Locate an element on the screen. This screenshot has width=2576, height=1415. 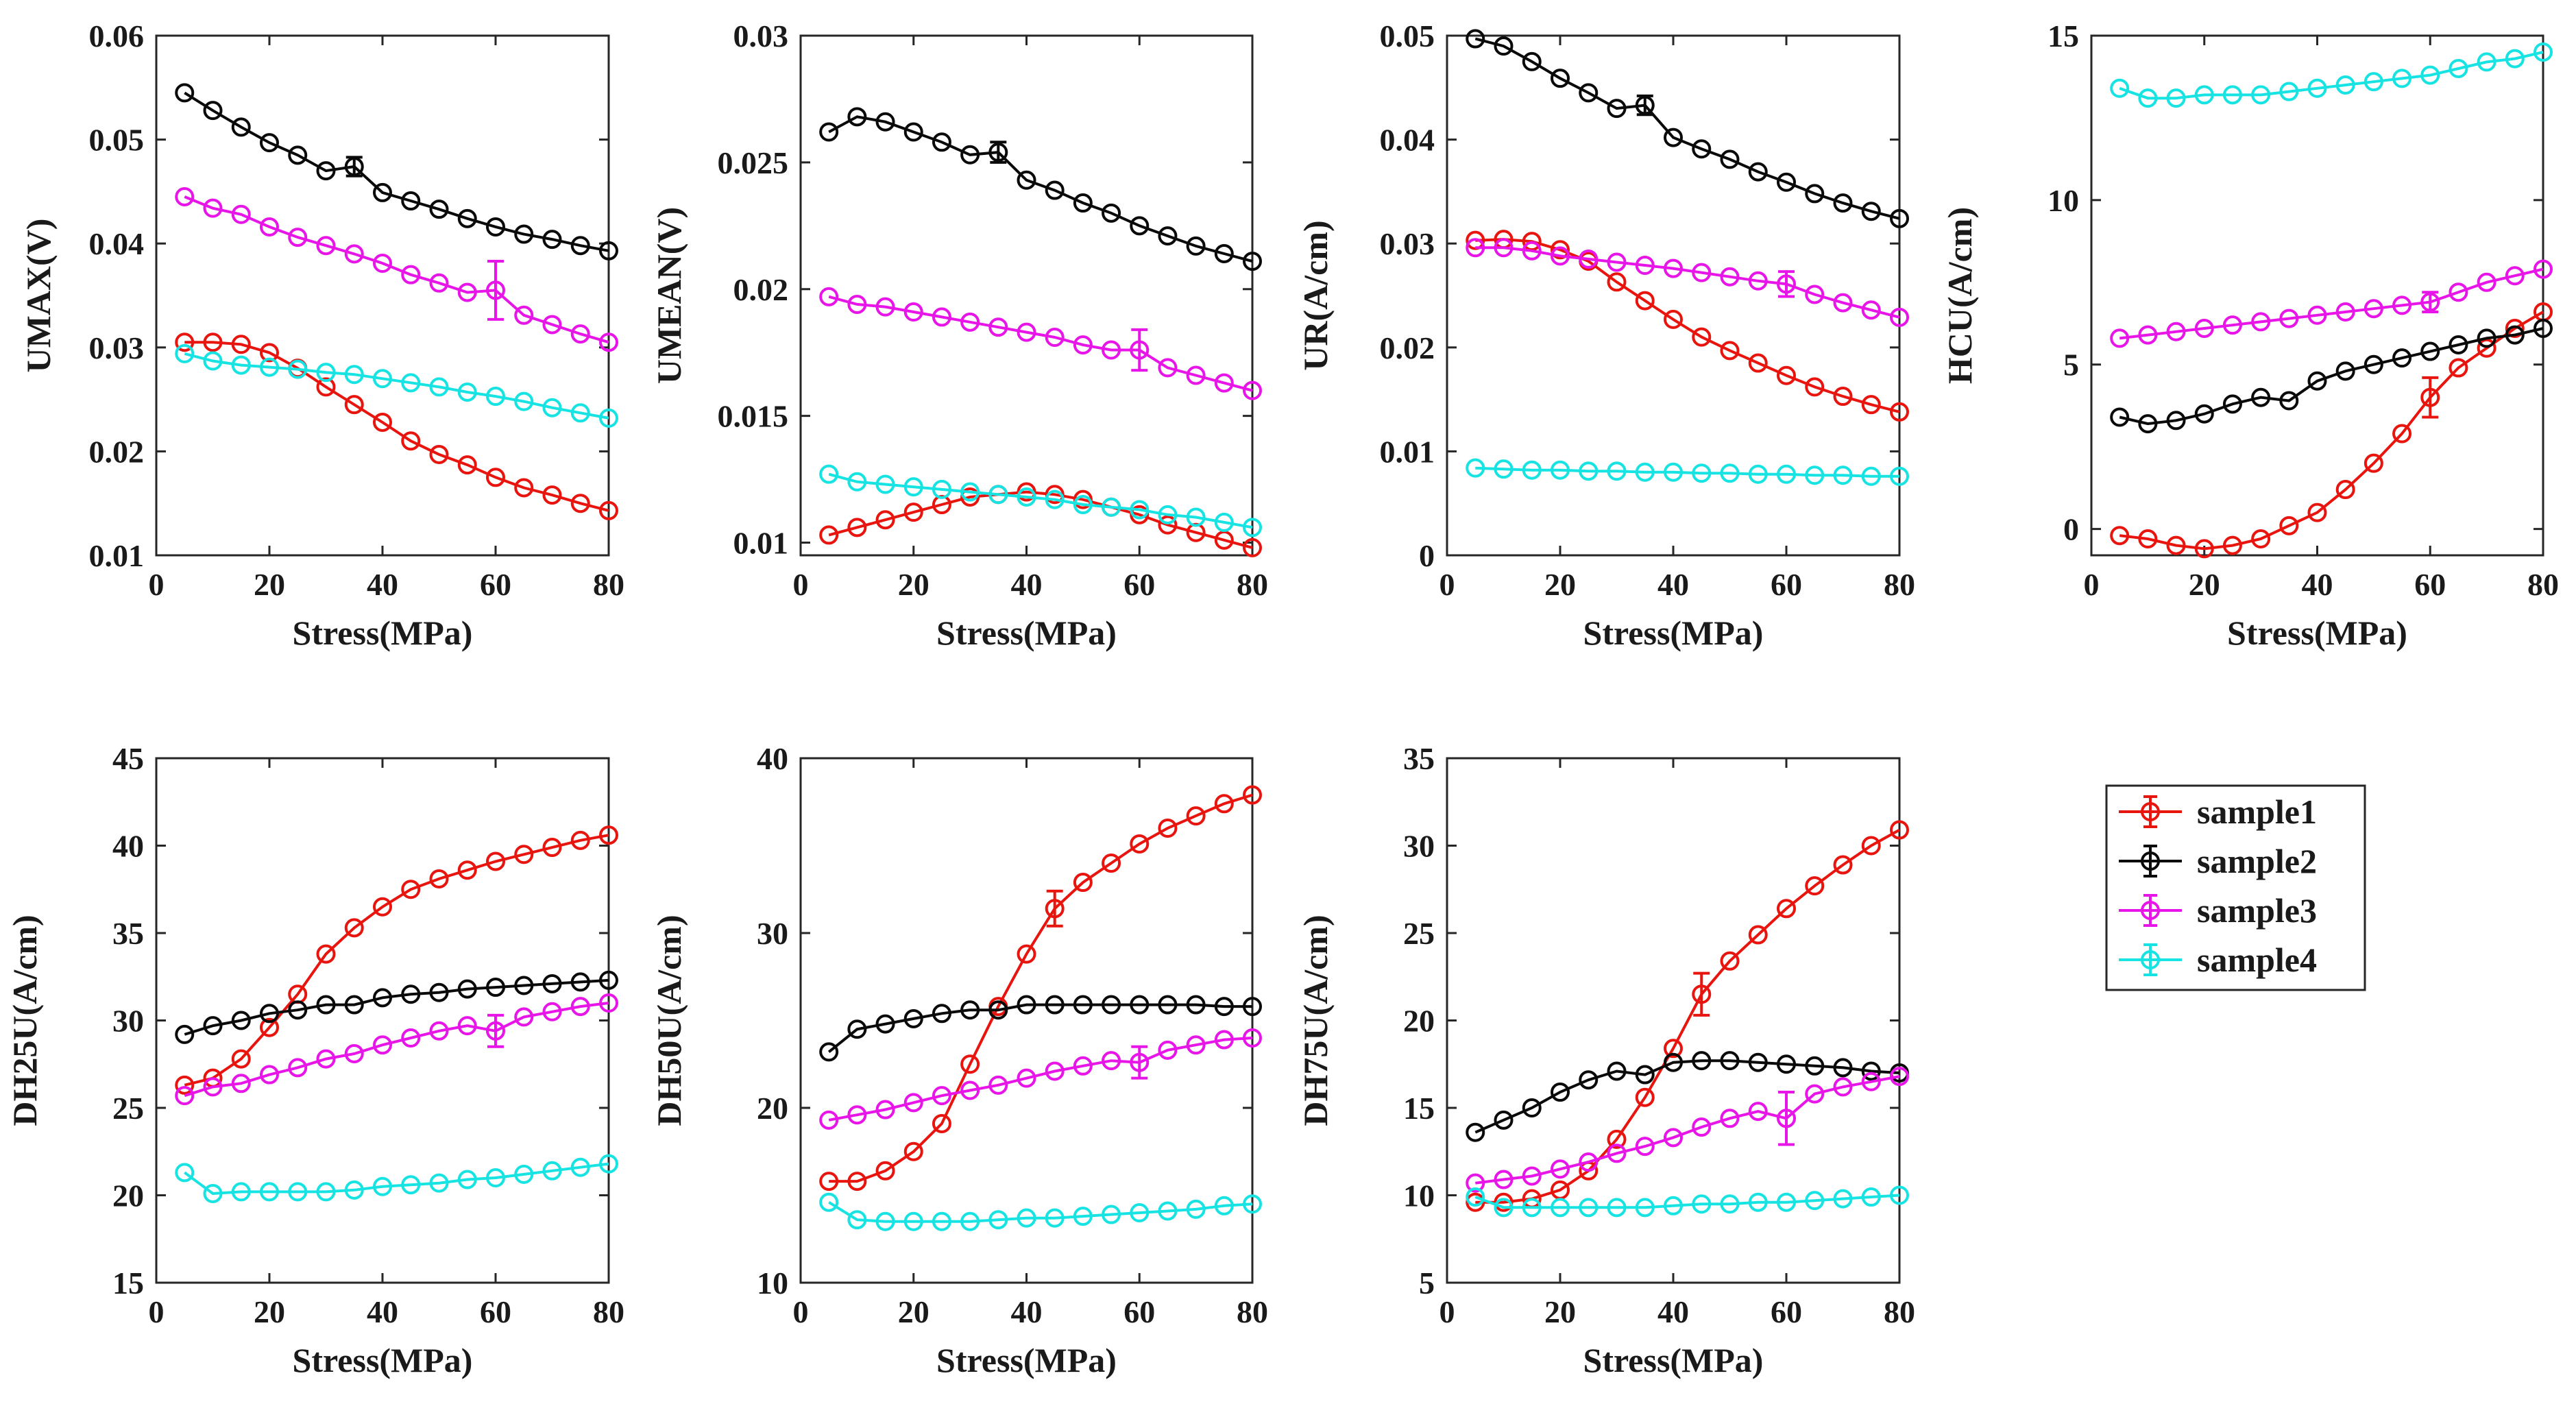
panel-dh75u-a-cm-x-tick-label-40: 40 is located at coordinates (1673, 1311).